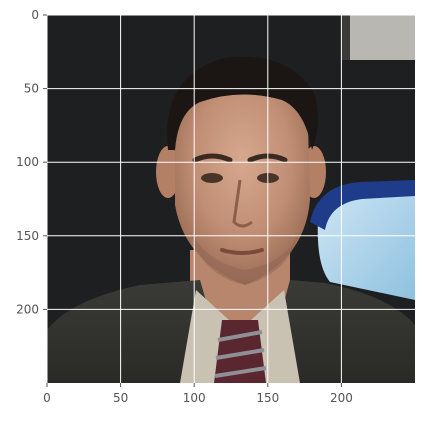  Describe the element at coordinates (27, 236) in the screenshot. I see `y-tick-label: 150` at that location.